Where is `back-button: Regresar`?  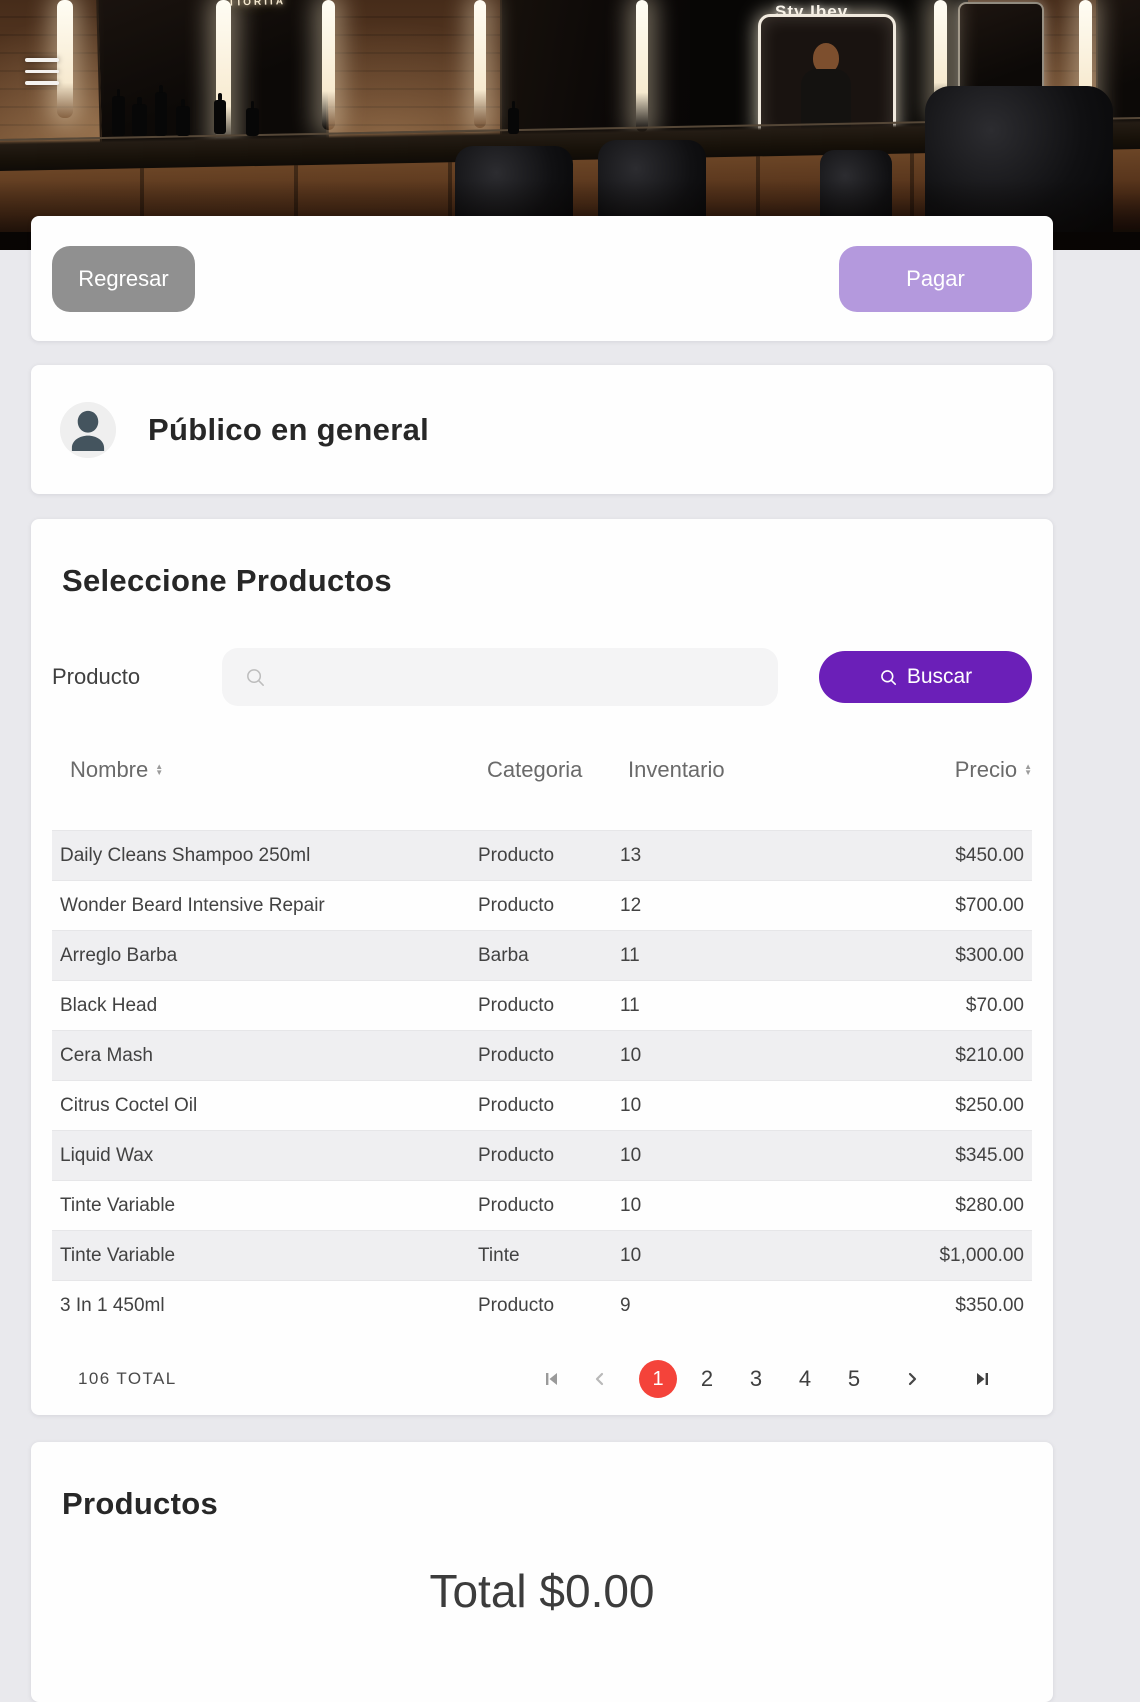
back-button: Regresar is located at coordinates (123, 278).